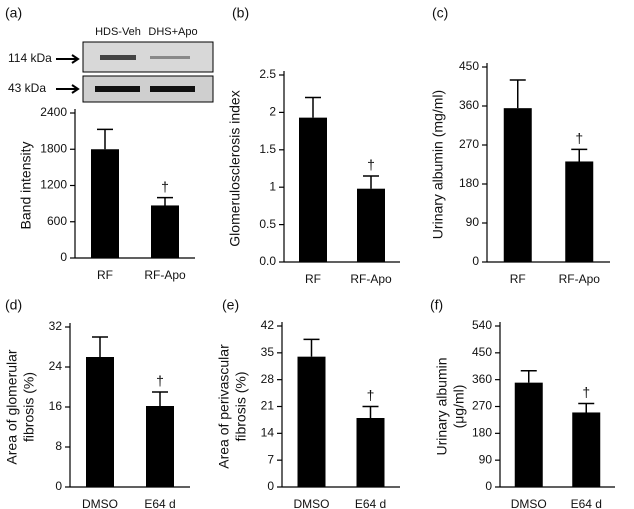 The image size is (634, 509). What do you see at coordinates (240, 13) in the screenshot?
I see `panel-label: (b)` at bounding box center [240, 13].